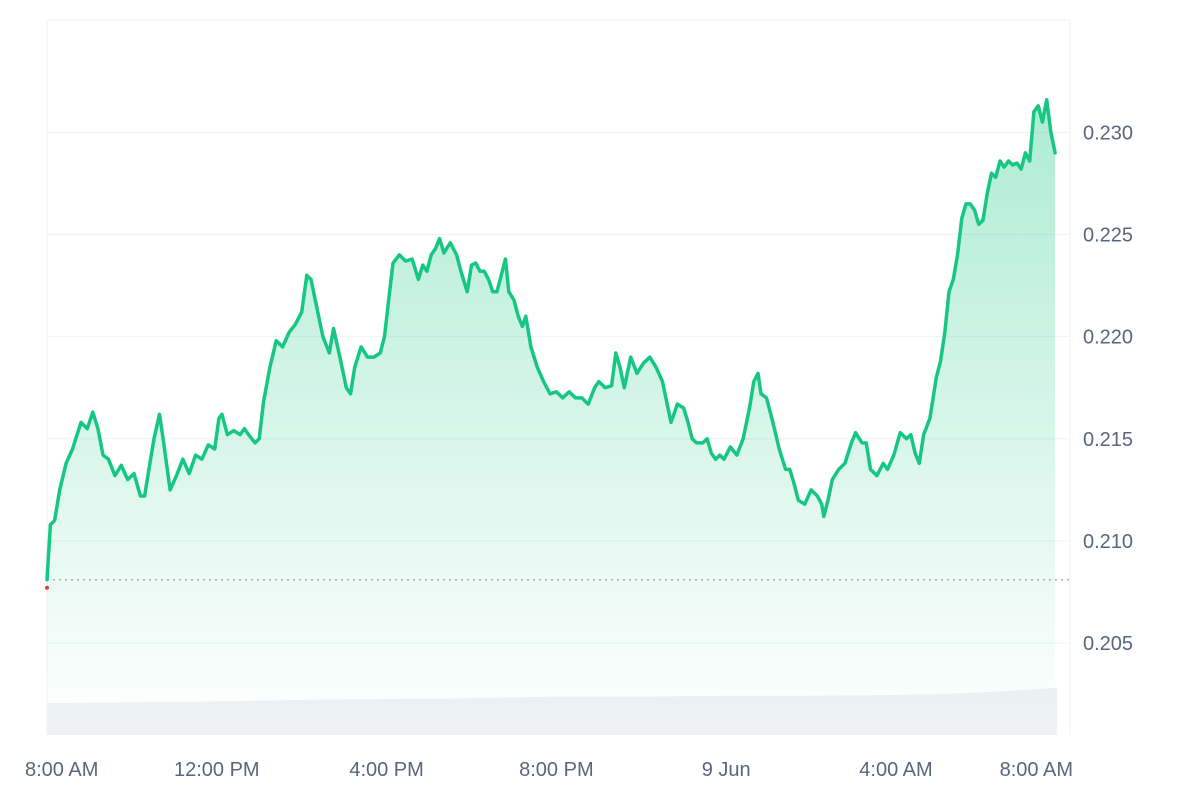  What do you see at coordinates (895, 770) in the screenshot?
I see `x-tick-label: 4:00 AM` at bounding box center [895, 770].